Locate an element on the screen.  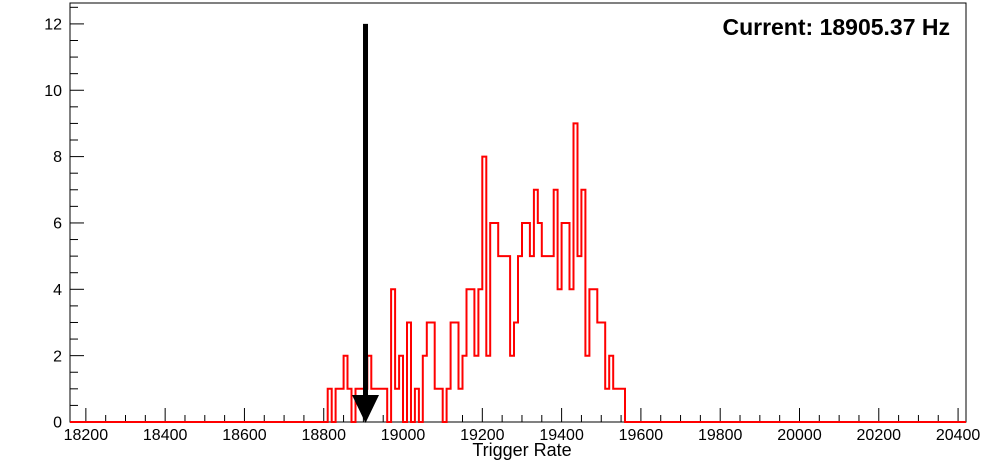
y-tick-label: 12 is located at coordinates (53, 25).